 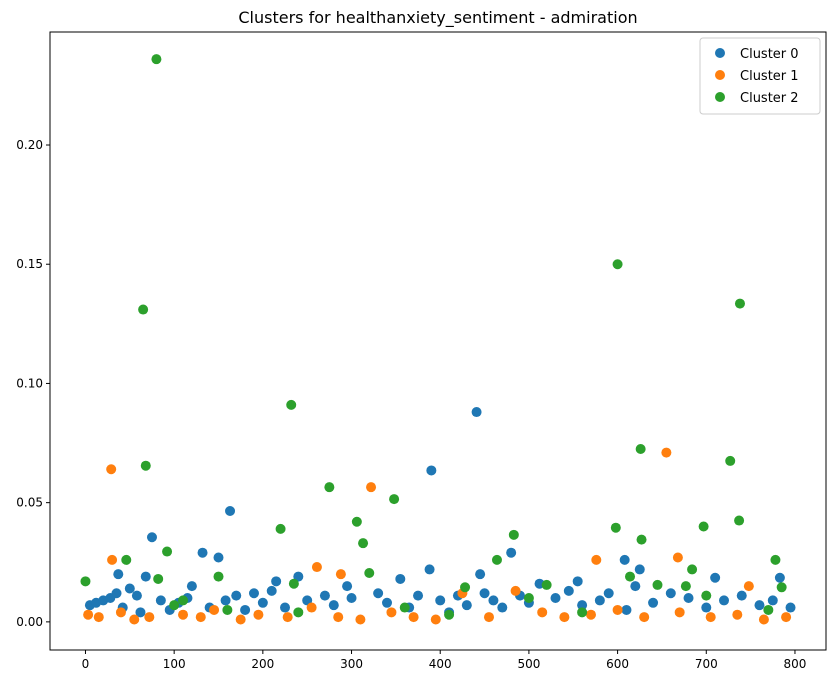 What do you see at coordinates (617, 664) in the screenshot?
I see `x-tick-label: 600` at bounding box center [617, 664].